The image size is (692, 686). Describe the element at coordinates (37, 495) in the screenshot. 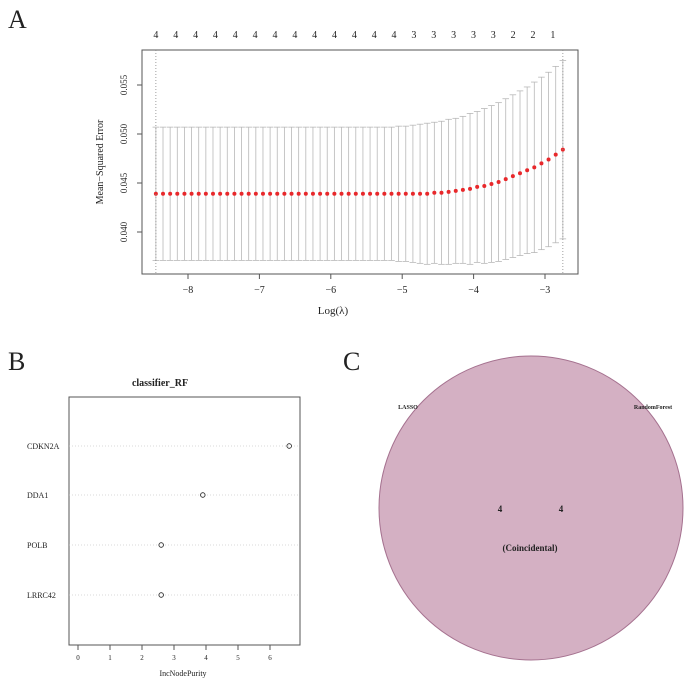

I see `category-label: DDA1` at that location.